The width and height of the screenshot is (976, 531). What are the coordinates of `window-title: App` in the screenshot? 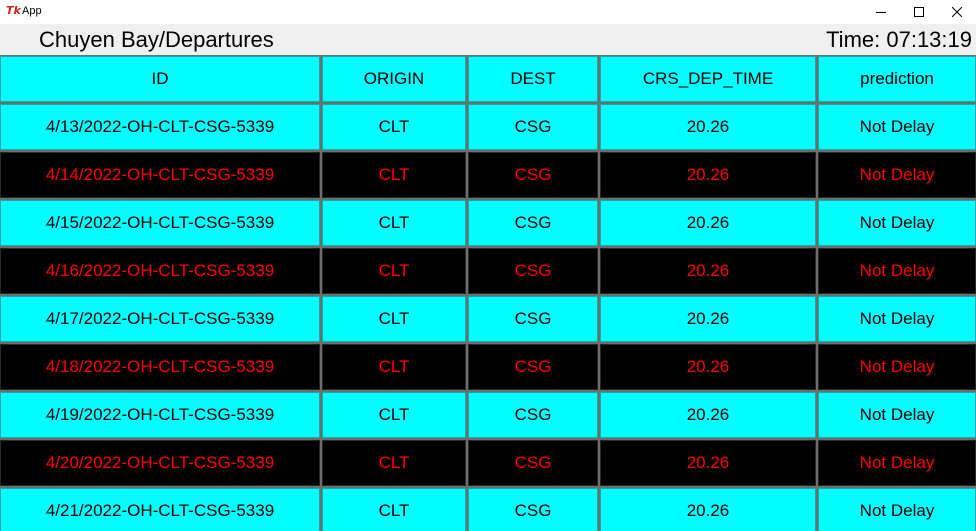 It's located at (32, 11).